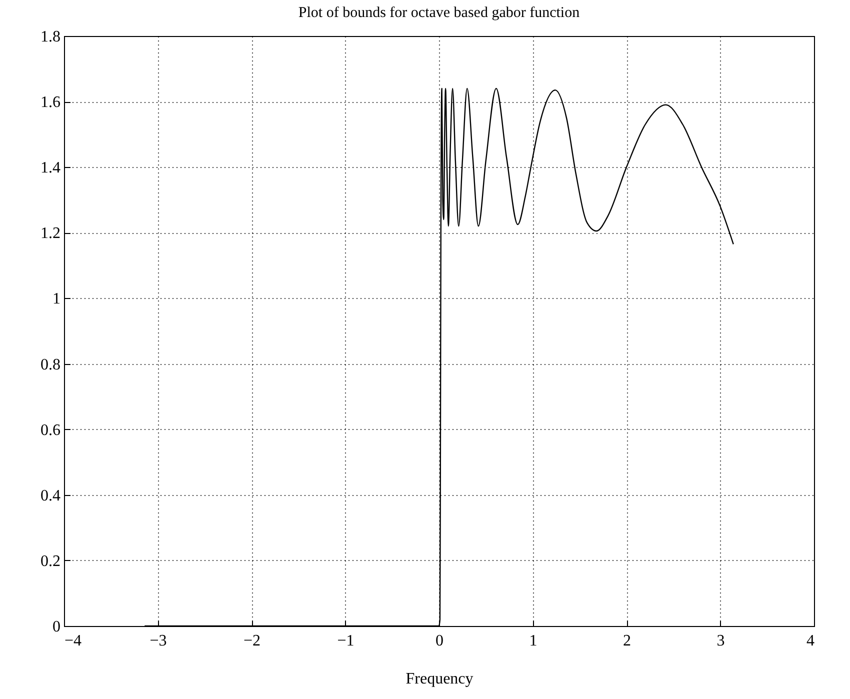  I want to click on x-tick-label: 4, so click(810, 641).